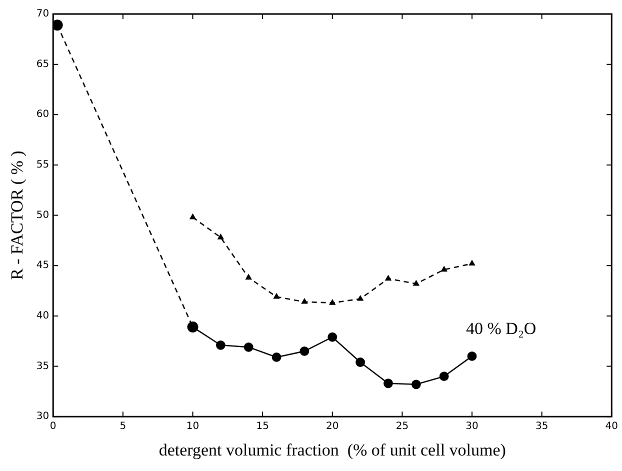  Describe the element at coordinates (332, 426) in the screenshot. I see `x-tick-label: 20` at that location.